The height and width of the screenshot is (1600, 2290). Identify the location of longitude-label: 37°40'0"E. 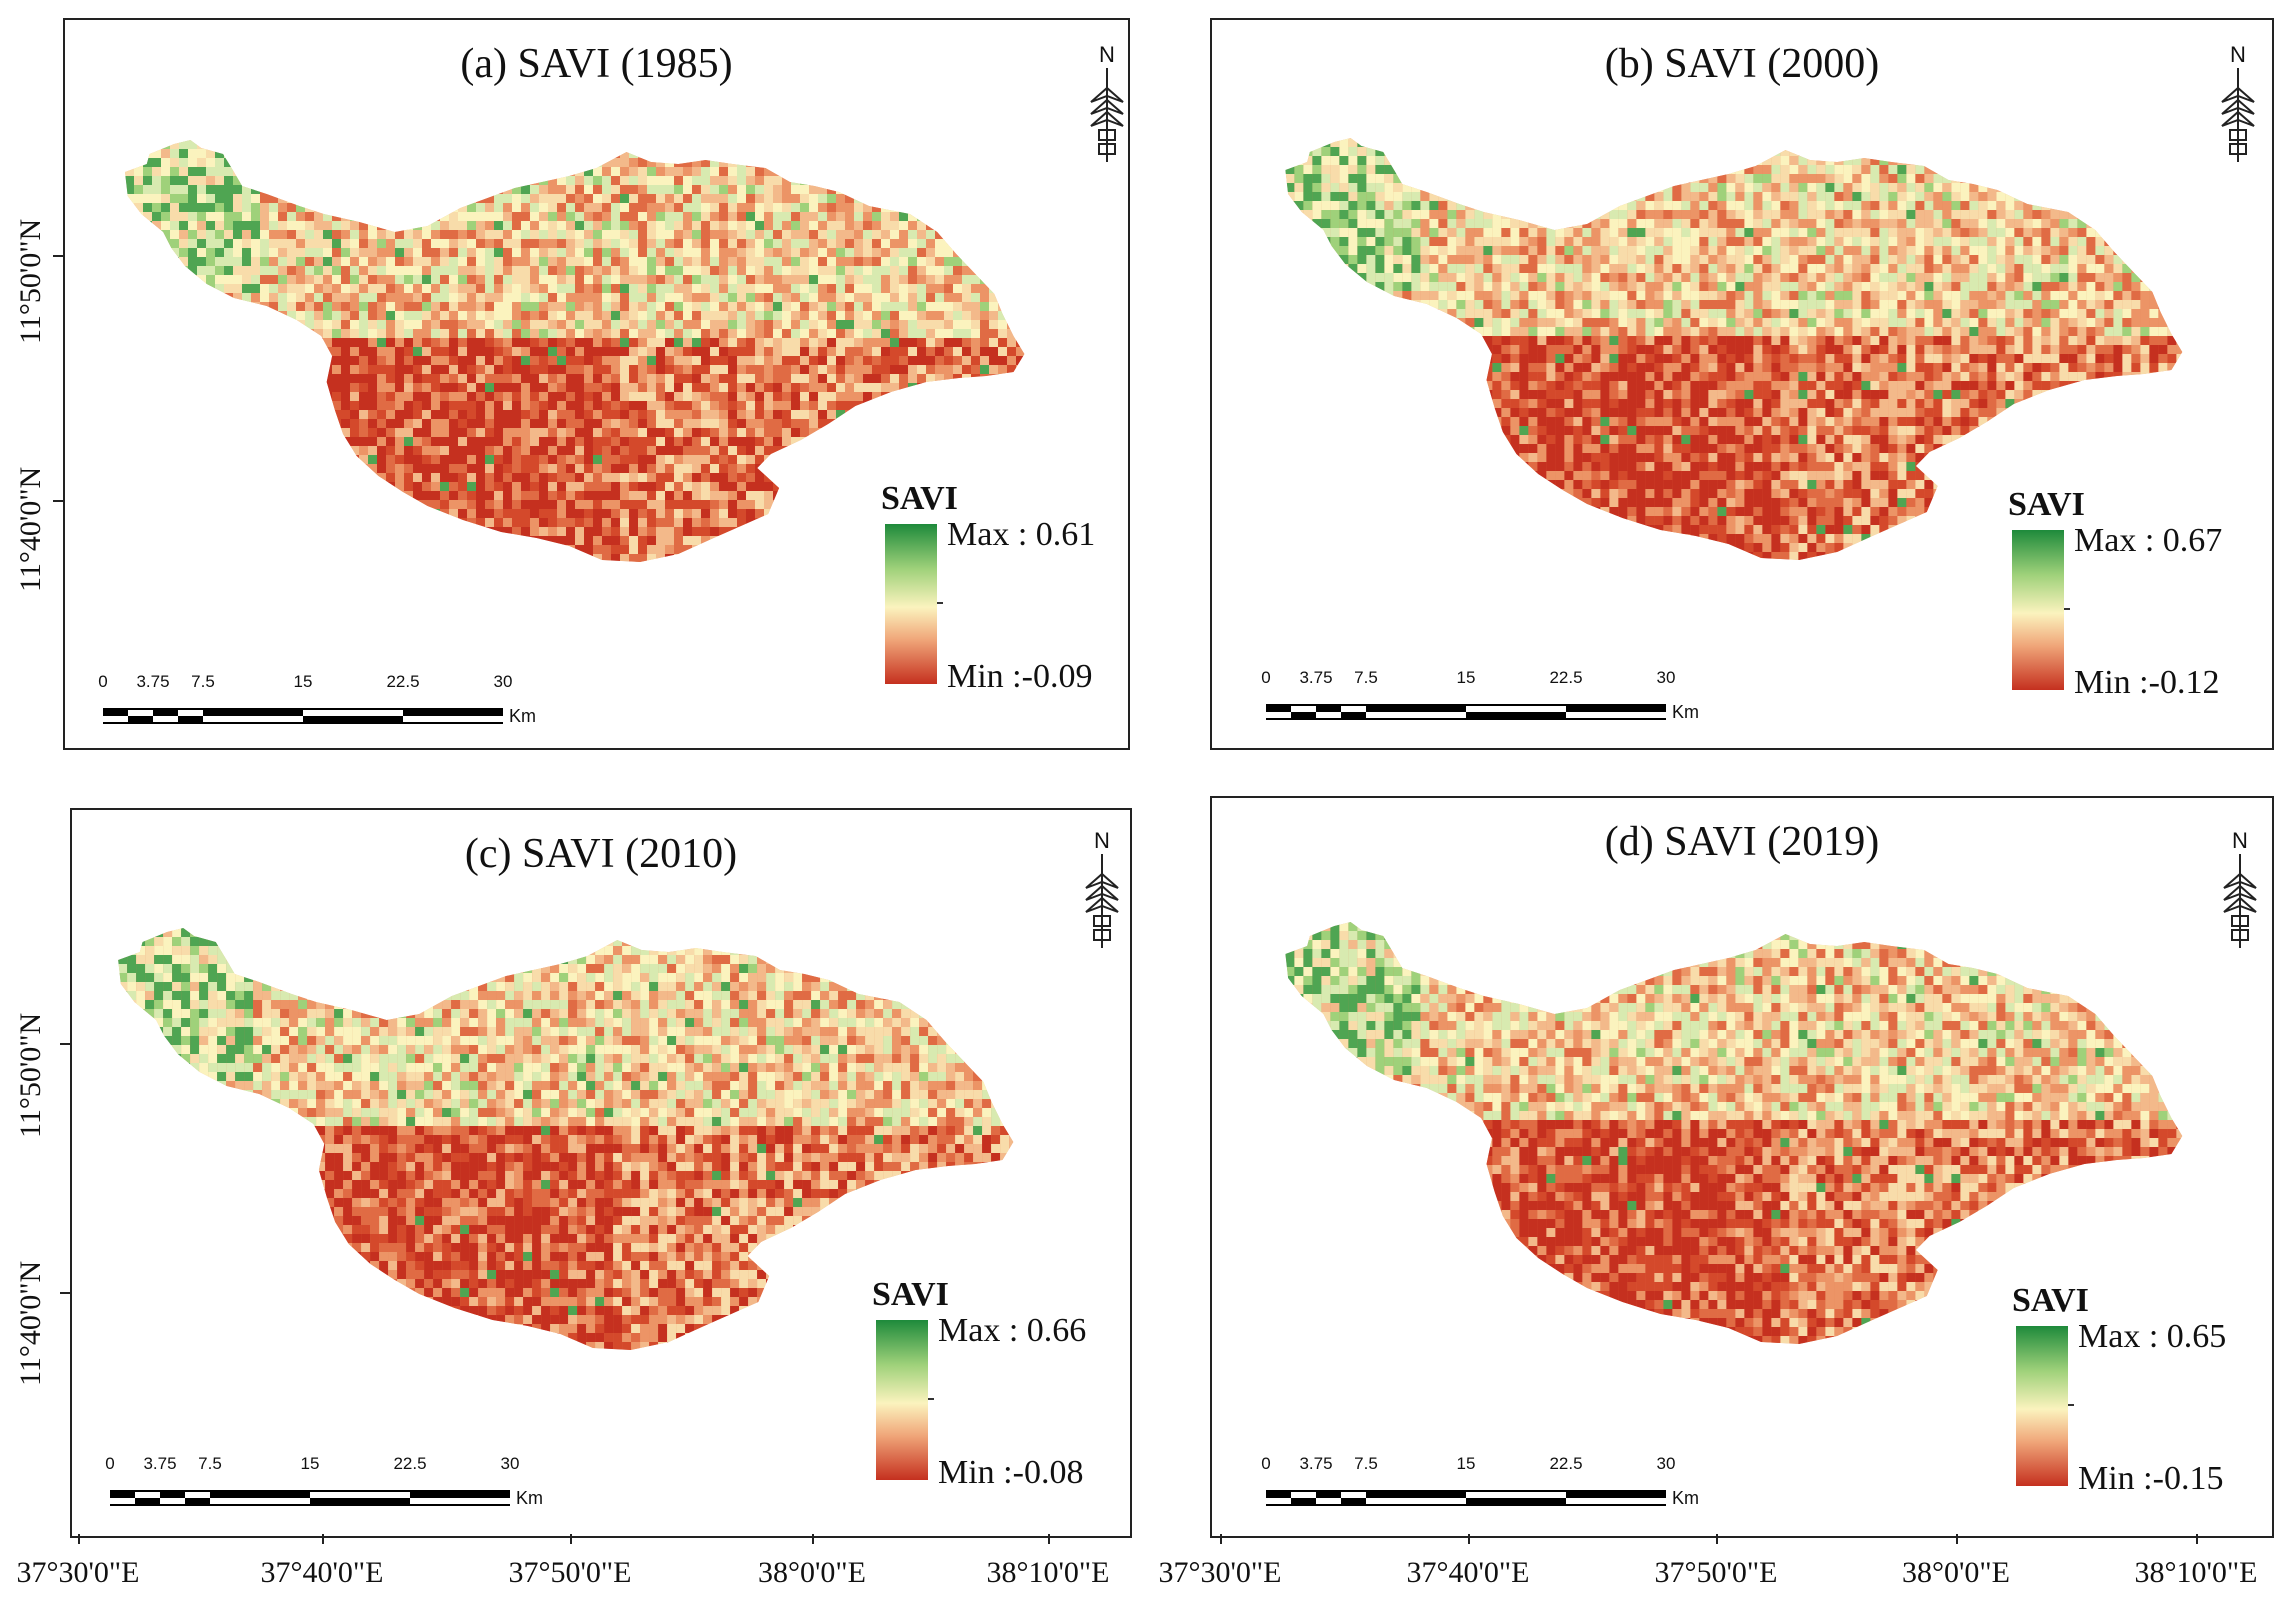
(1468, 1572).